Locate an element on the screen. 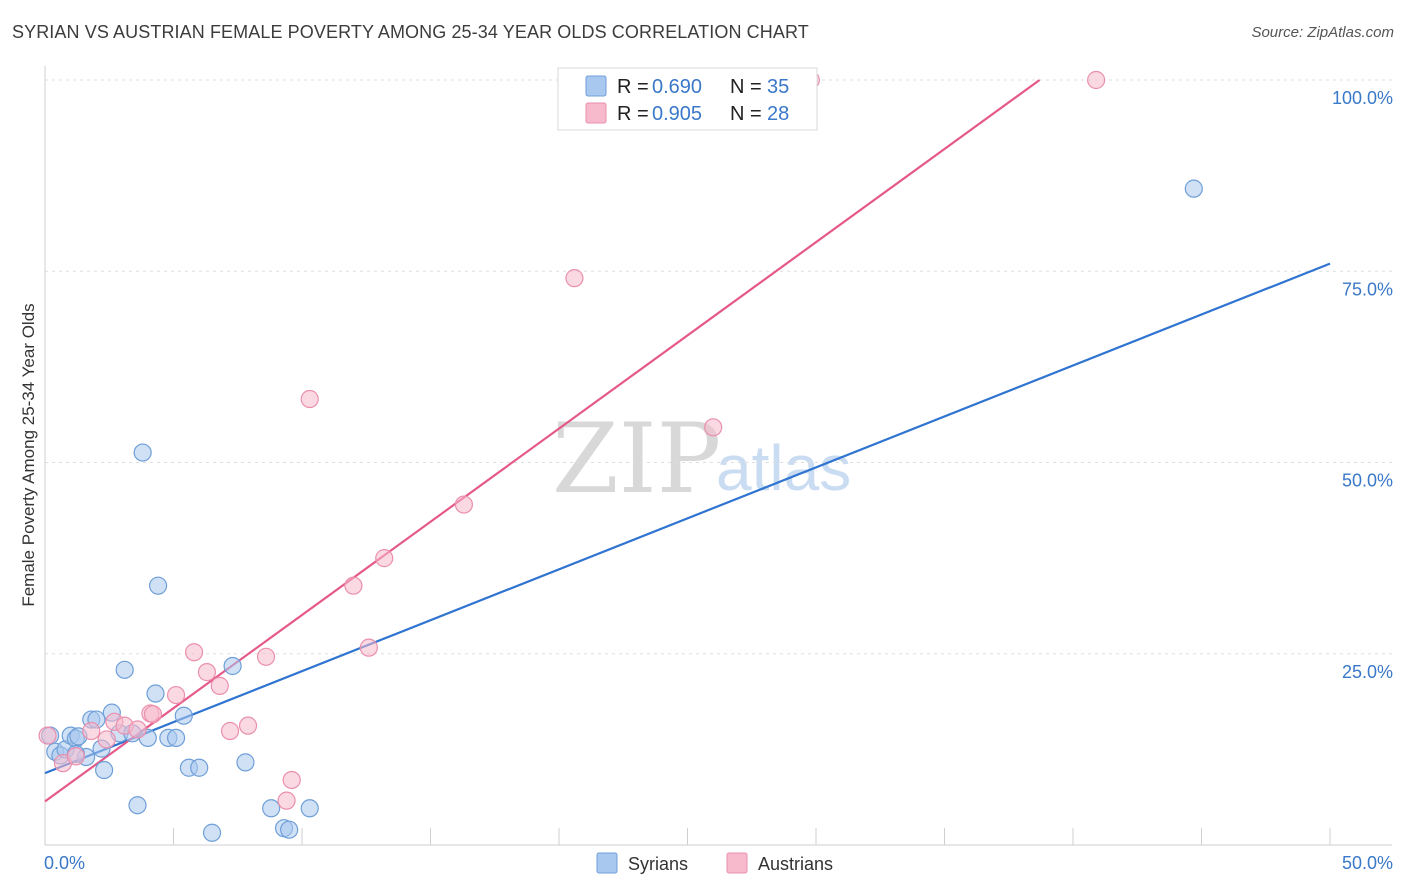 The image size is (1406, 892). bottom-legend-label-austrians: Austrians is located at coordinates (795, 864).